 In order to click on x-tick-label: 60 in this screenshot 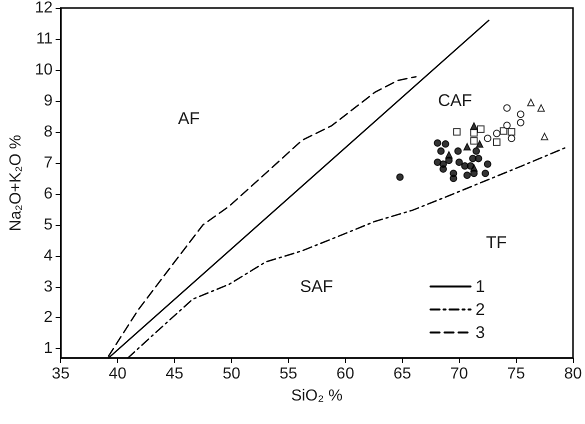, I will do `click(345, 374)`.